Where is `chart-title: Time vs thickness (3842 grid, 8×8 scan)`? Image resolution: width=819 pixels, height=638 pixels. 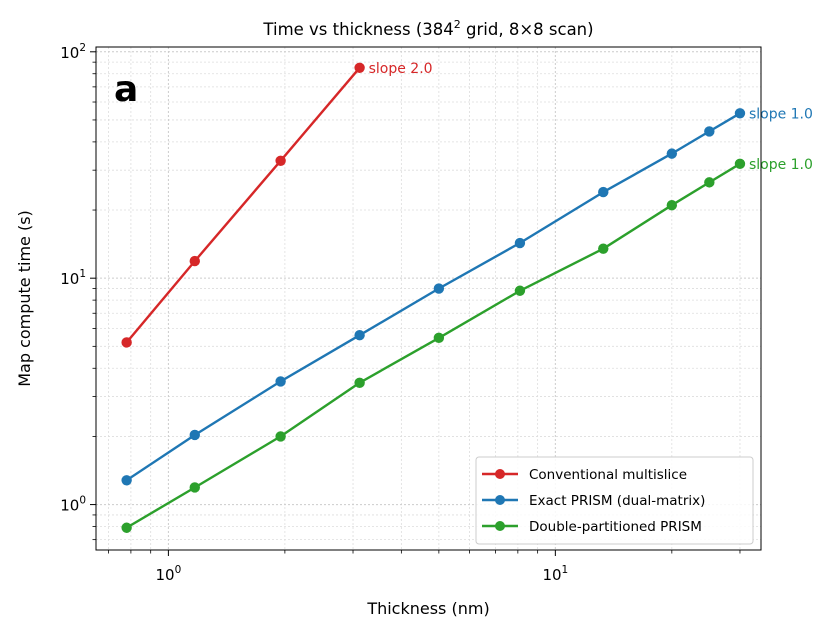 chart-title: Time vs thickness (3842 grid, 8×8 scan) is located at coordinates (427, 28).